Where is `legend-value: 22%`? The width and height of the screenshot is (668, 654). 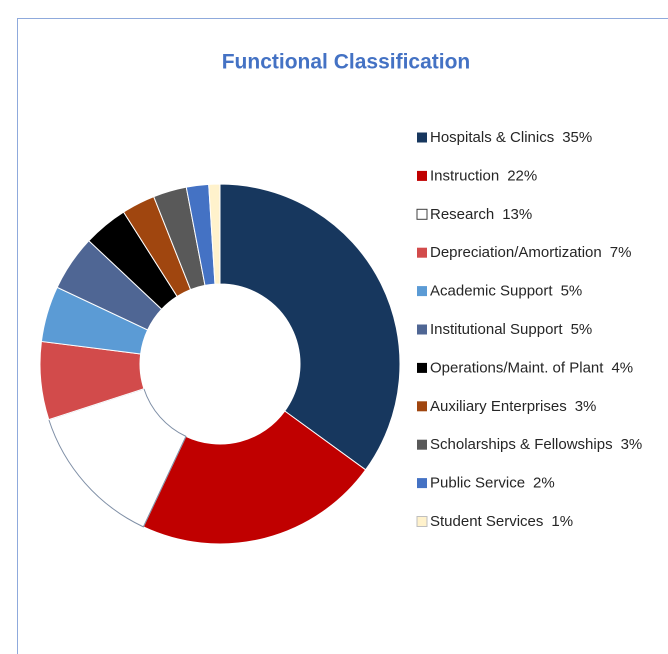
legend-value: 22% is located at coordinates (522, 175).